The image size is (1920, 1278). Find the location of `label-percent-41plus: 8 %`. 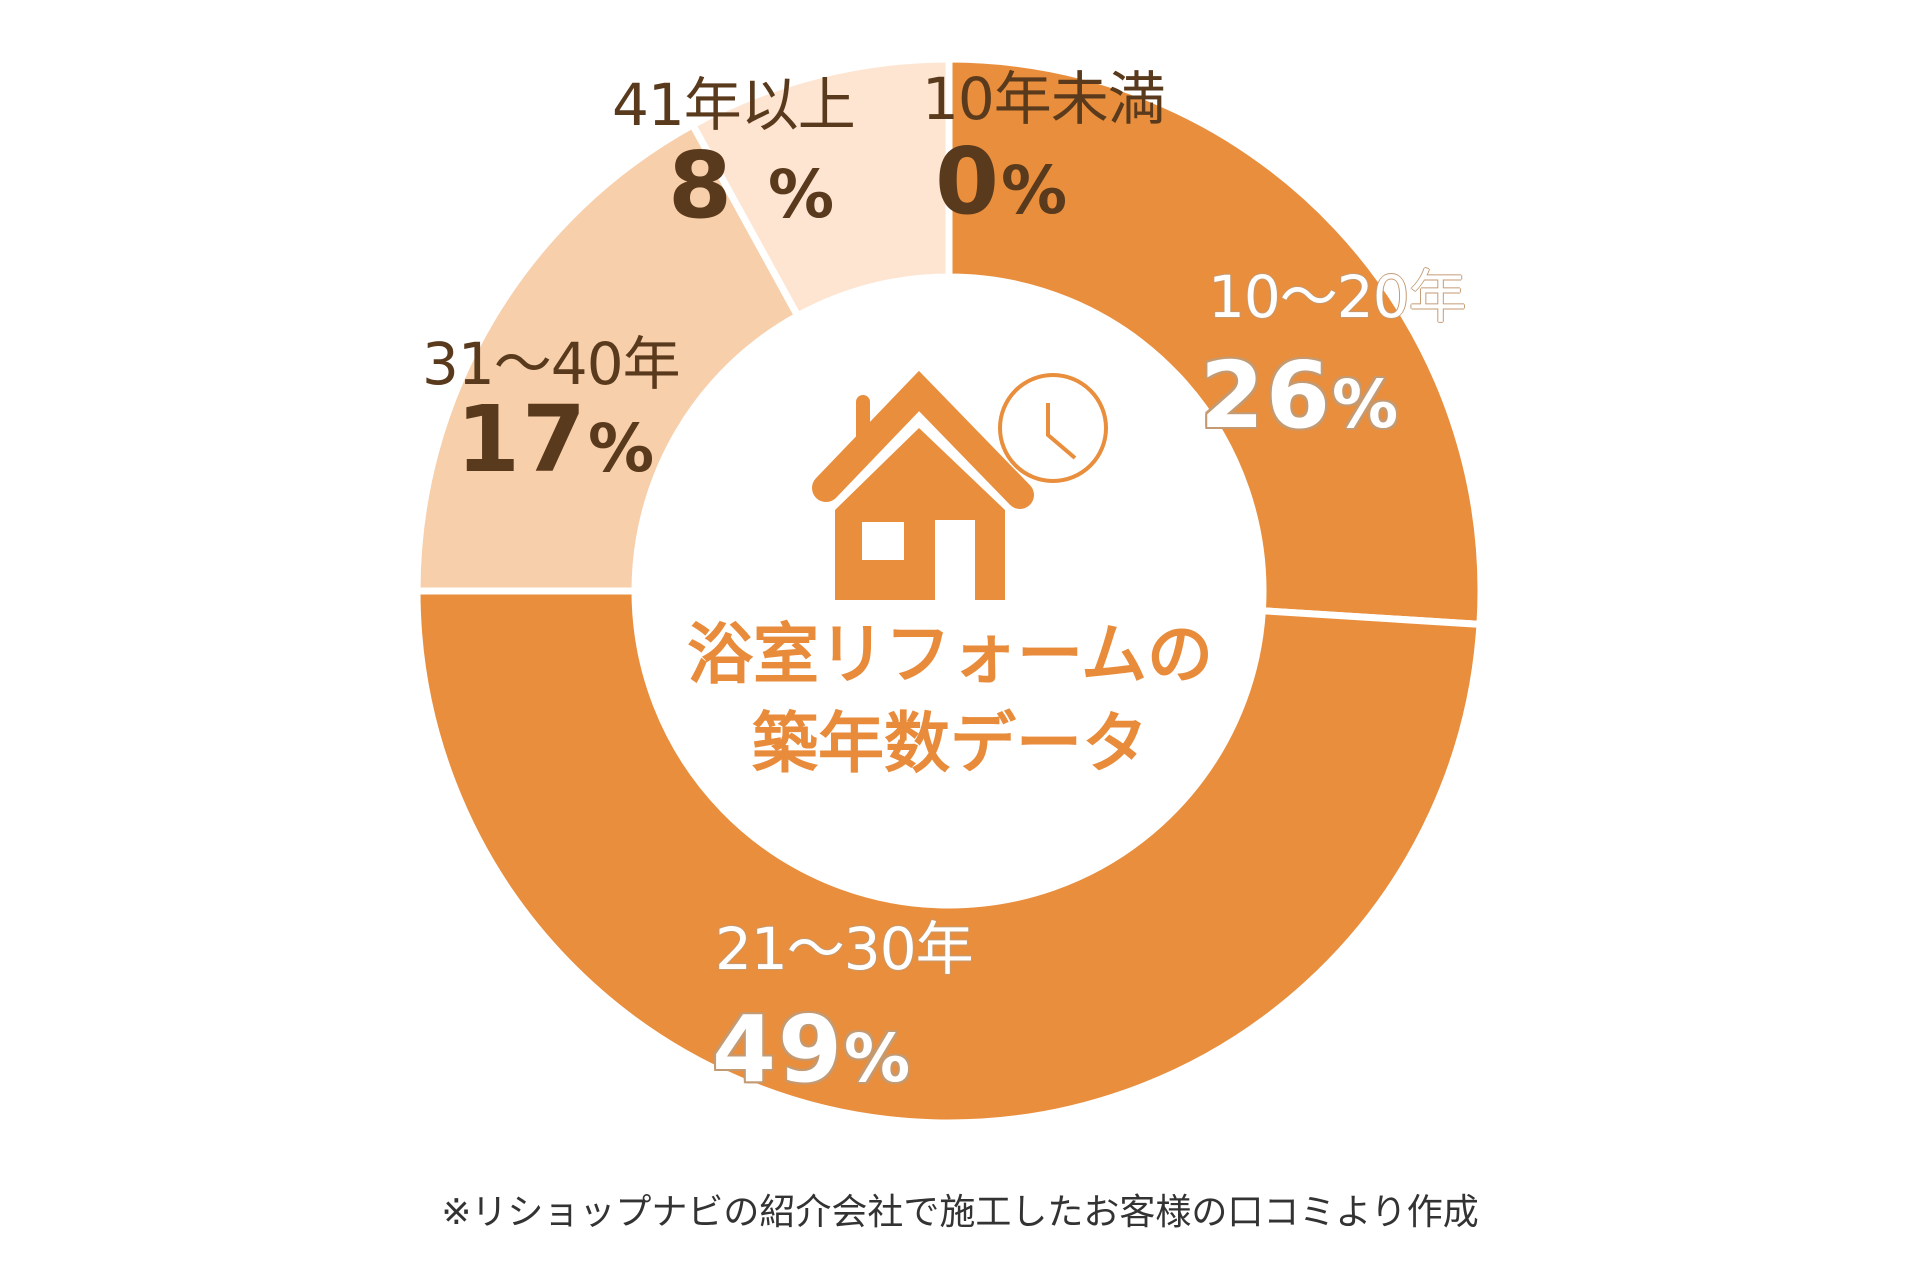

label-percent-41plus: 8 % is located at coordinates (752, 186).